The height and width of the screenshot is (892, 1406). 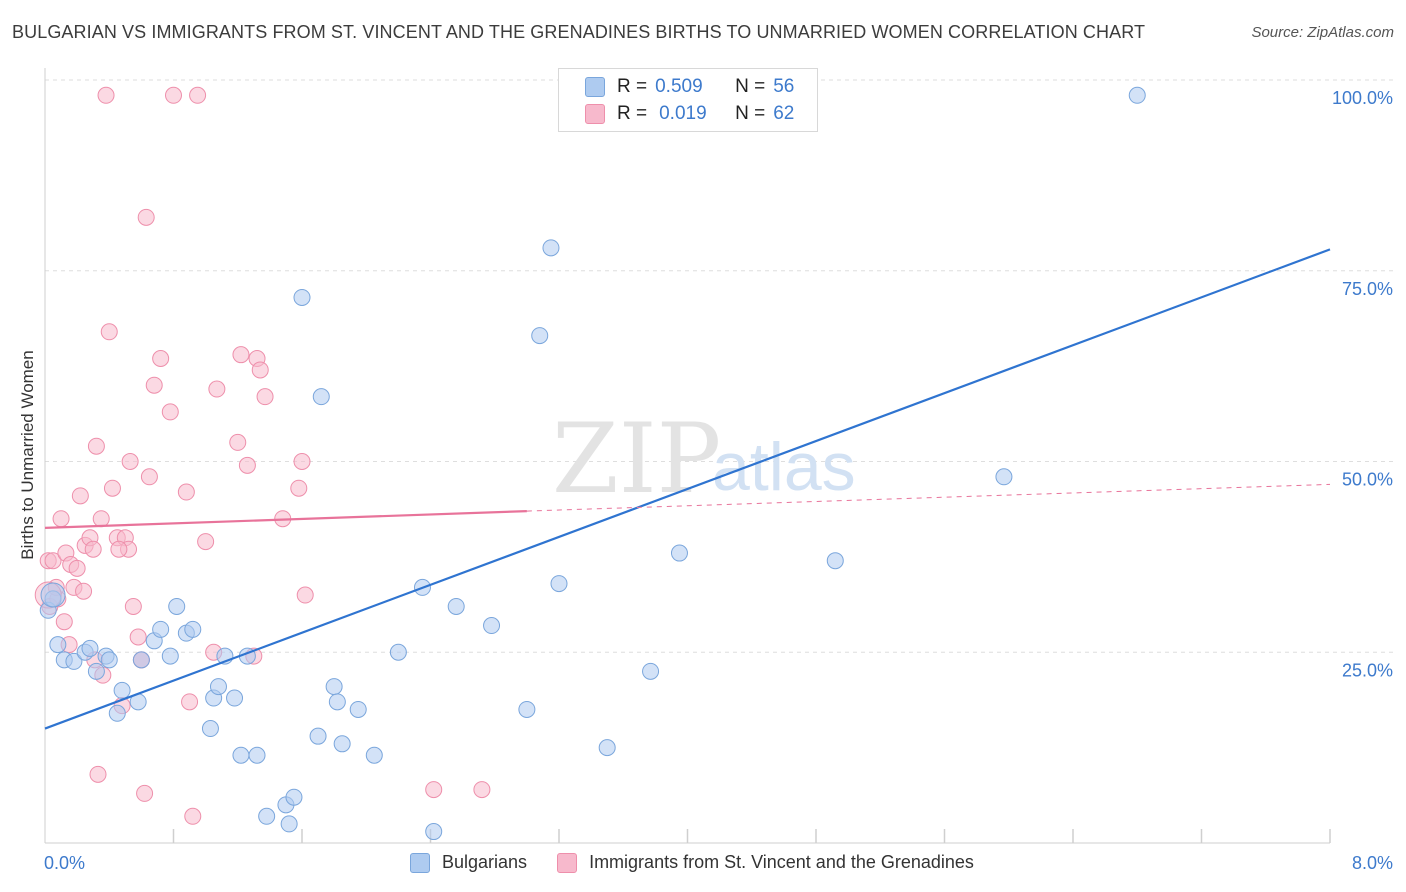 I want to click on legend-n-value: 56, so click(x=784, y=86).